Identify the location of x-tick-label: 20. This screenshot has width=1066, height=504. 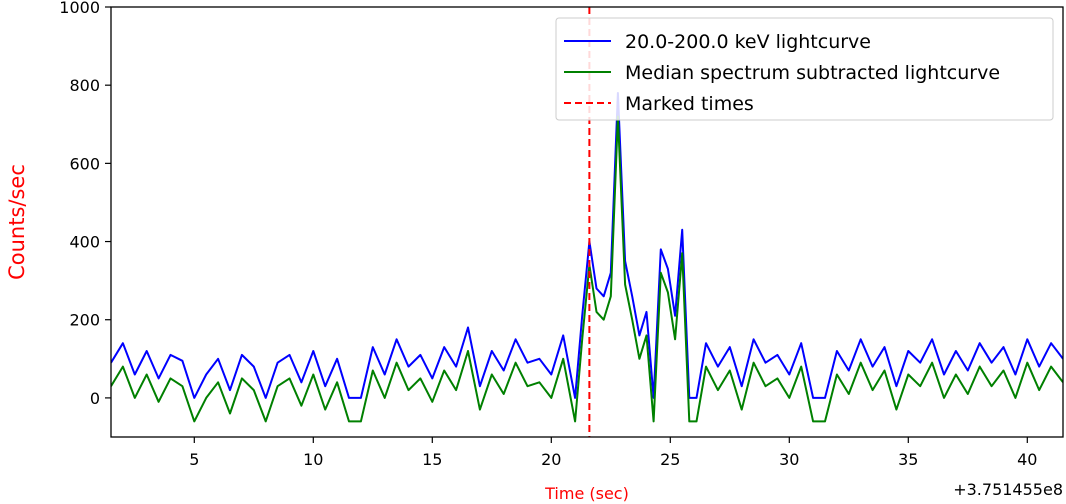
(551, 459).